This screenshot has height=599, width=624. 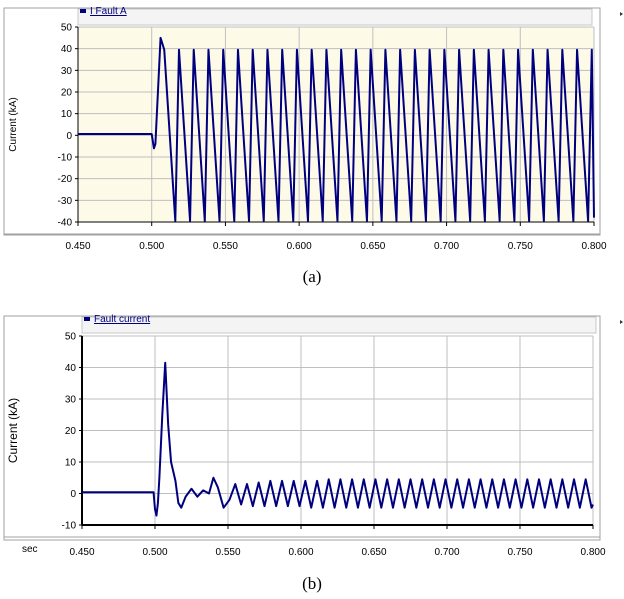 I want to click on legend-label: I Fault A, so click(x=108, y=11).